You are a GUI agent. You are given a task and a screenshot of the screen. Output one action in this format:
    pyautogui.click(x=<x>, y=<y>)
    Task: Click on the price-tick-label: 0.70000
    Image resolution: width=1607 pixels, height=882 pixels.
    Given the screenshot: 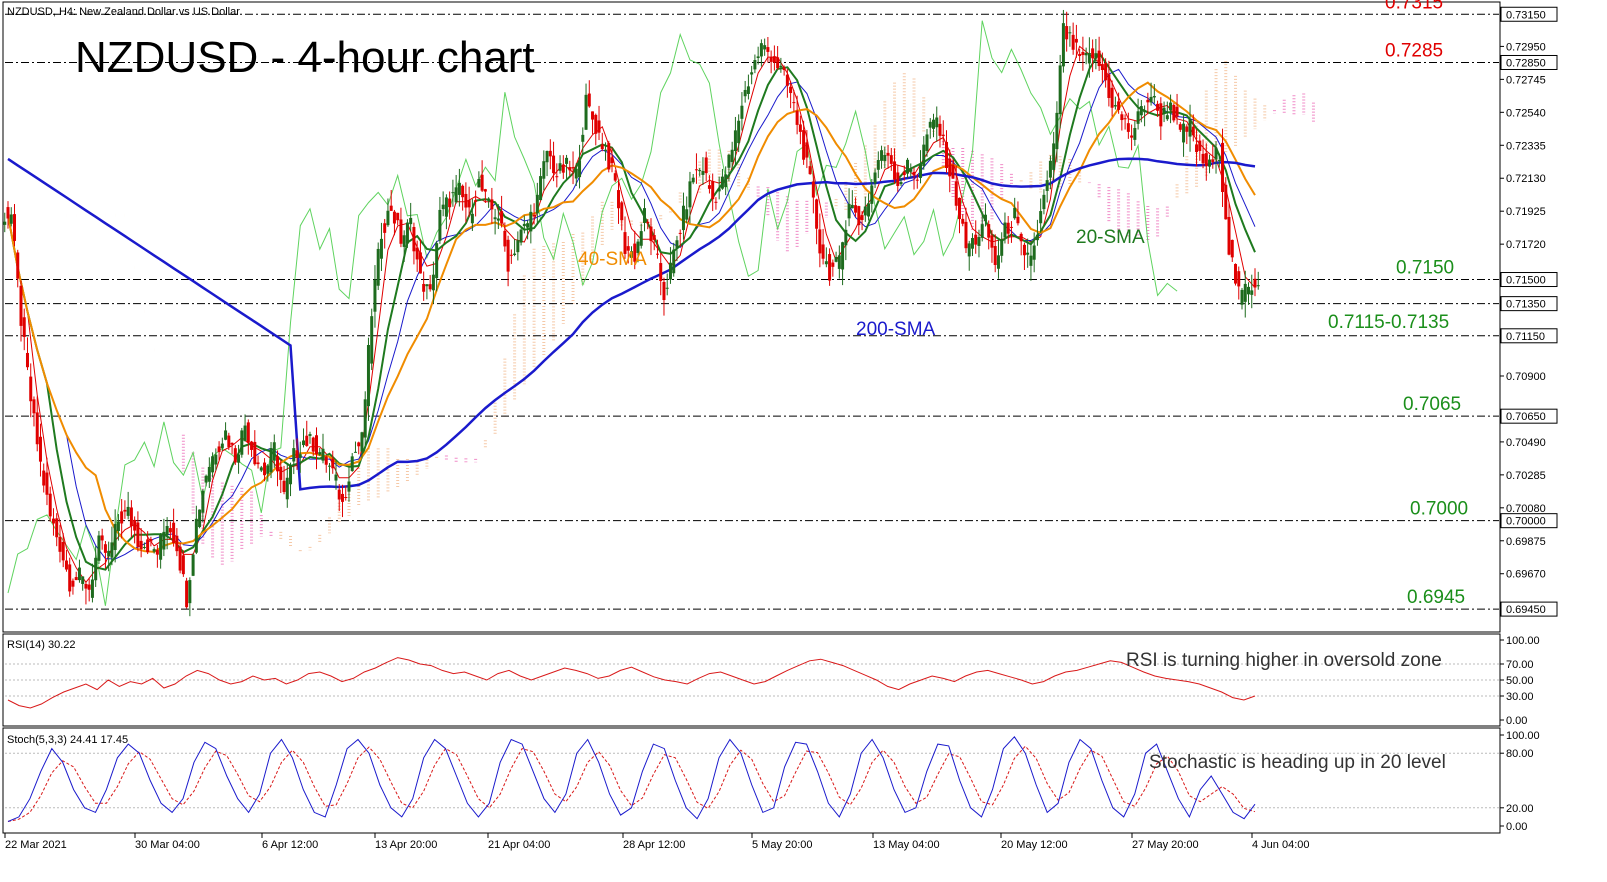 What is the action you would take?
    pyautogui.click(x=1526, y=522)
    